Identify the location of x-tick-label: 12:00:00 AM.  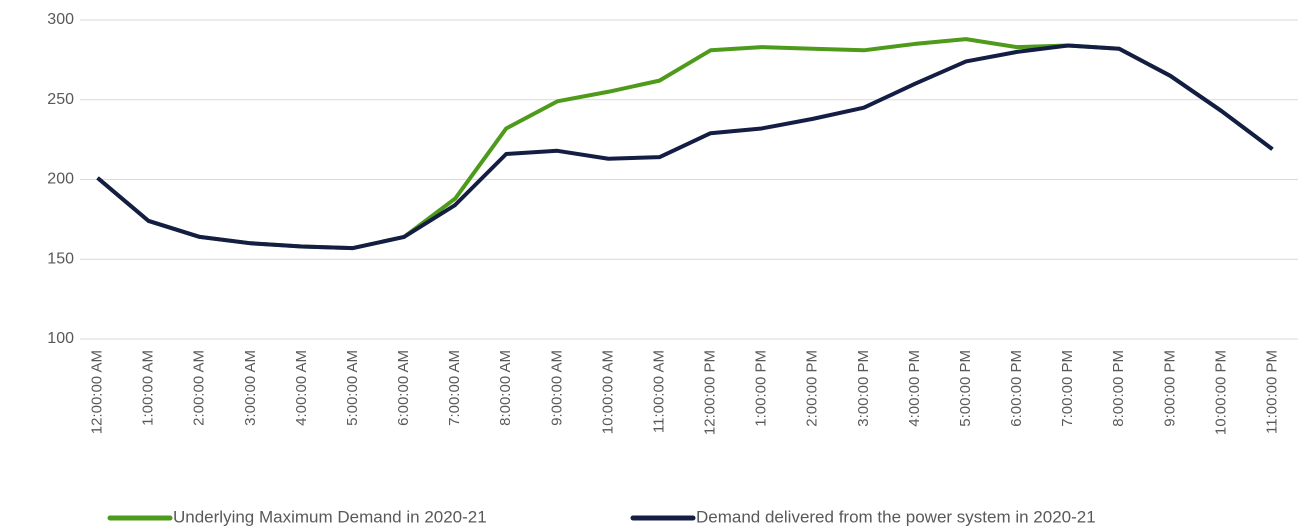
(97, 392).